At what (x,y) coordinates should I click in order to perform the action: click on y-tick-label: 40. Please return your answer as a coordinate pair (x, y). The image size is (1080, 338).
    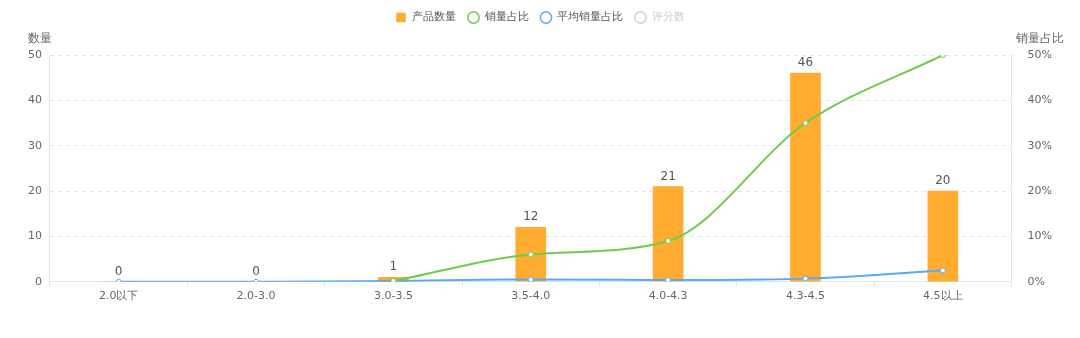
    Looking at the image, I should click on (35, 100).